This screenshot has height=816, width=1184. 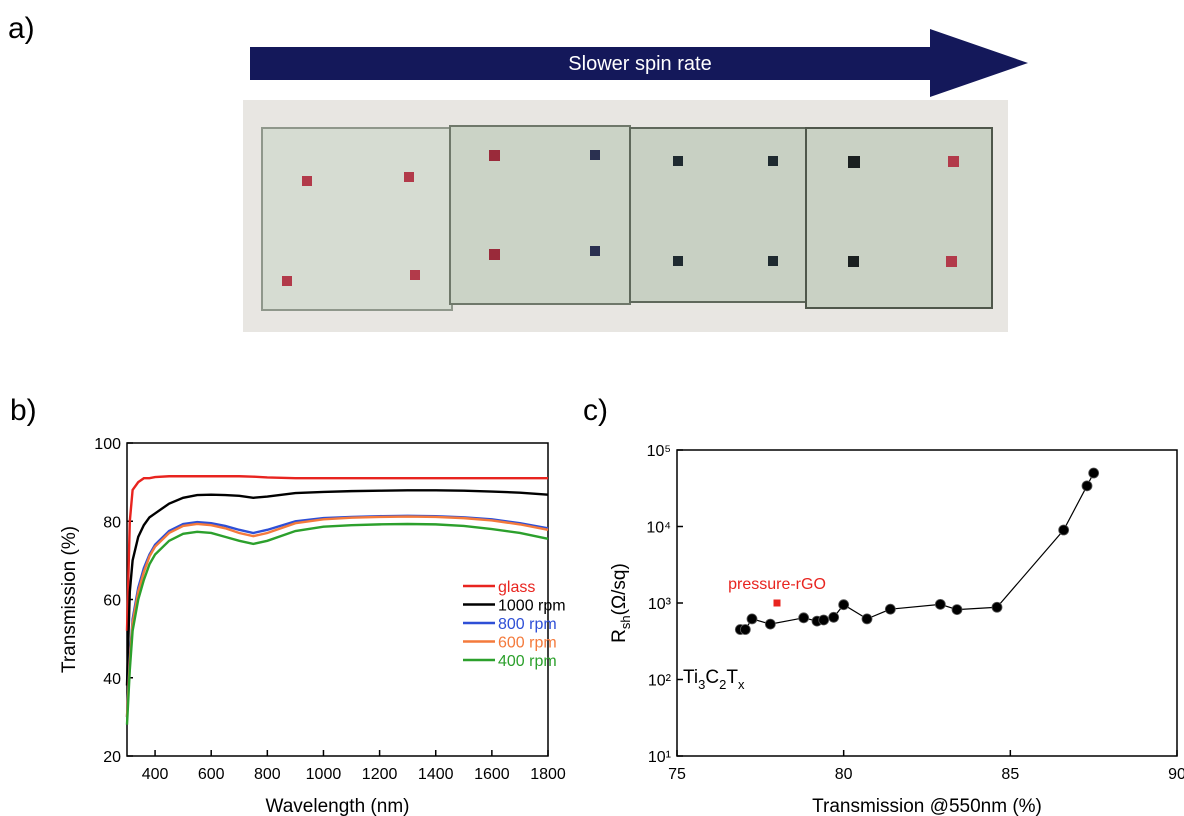 What do you see at coordinates (732, 677) in the screenshot?
I see `annotation-part: T` at bounding box center [732, 677].